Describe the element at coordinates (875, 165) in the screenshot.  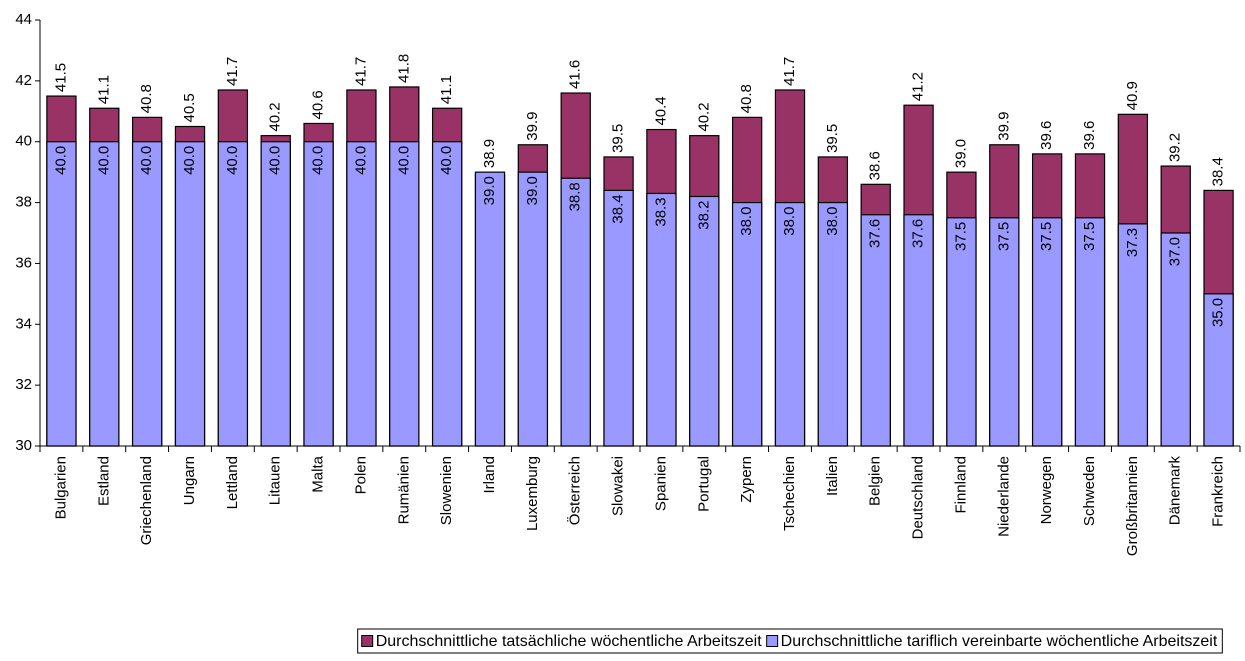
I see `value-label: 38.6` at that location.